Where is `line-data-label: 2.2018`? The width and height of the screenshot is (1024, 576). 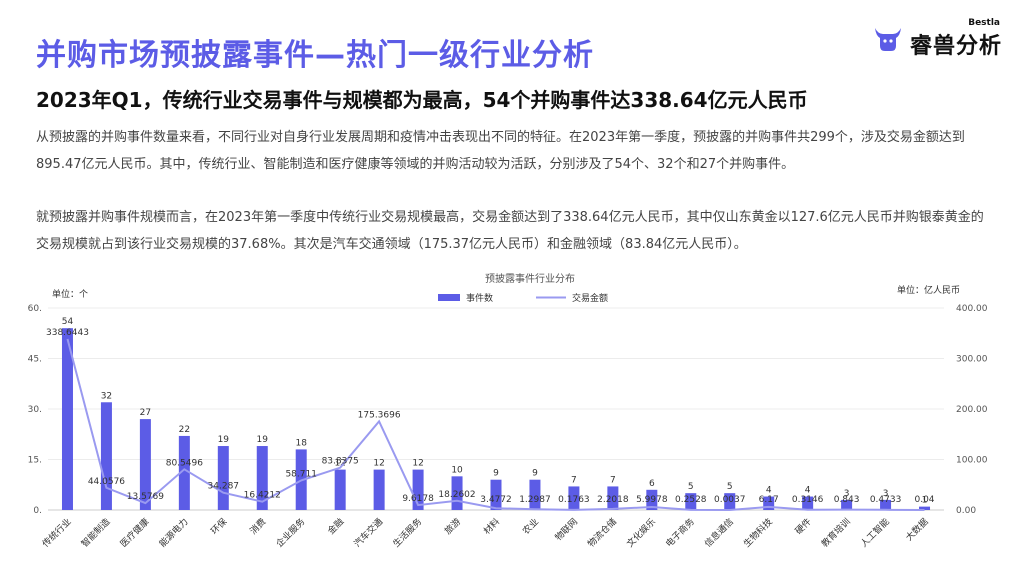
line-data-label: 2.2018 is located at coordinates (613, 500).